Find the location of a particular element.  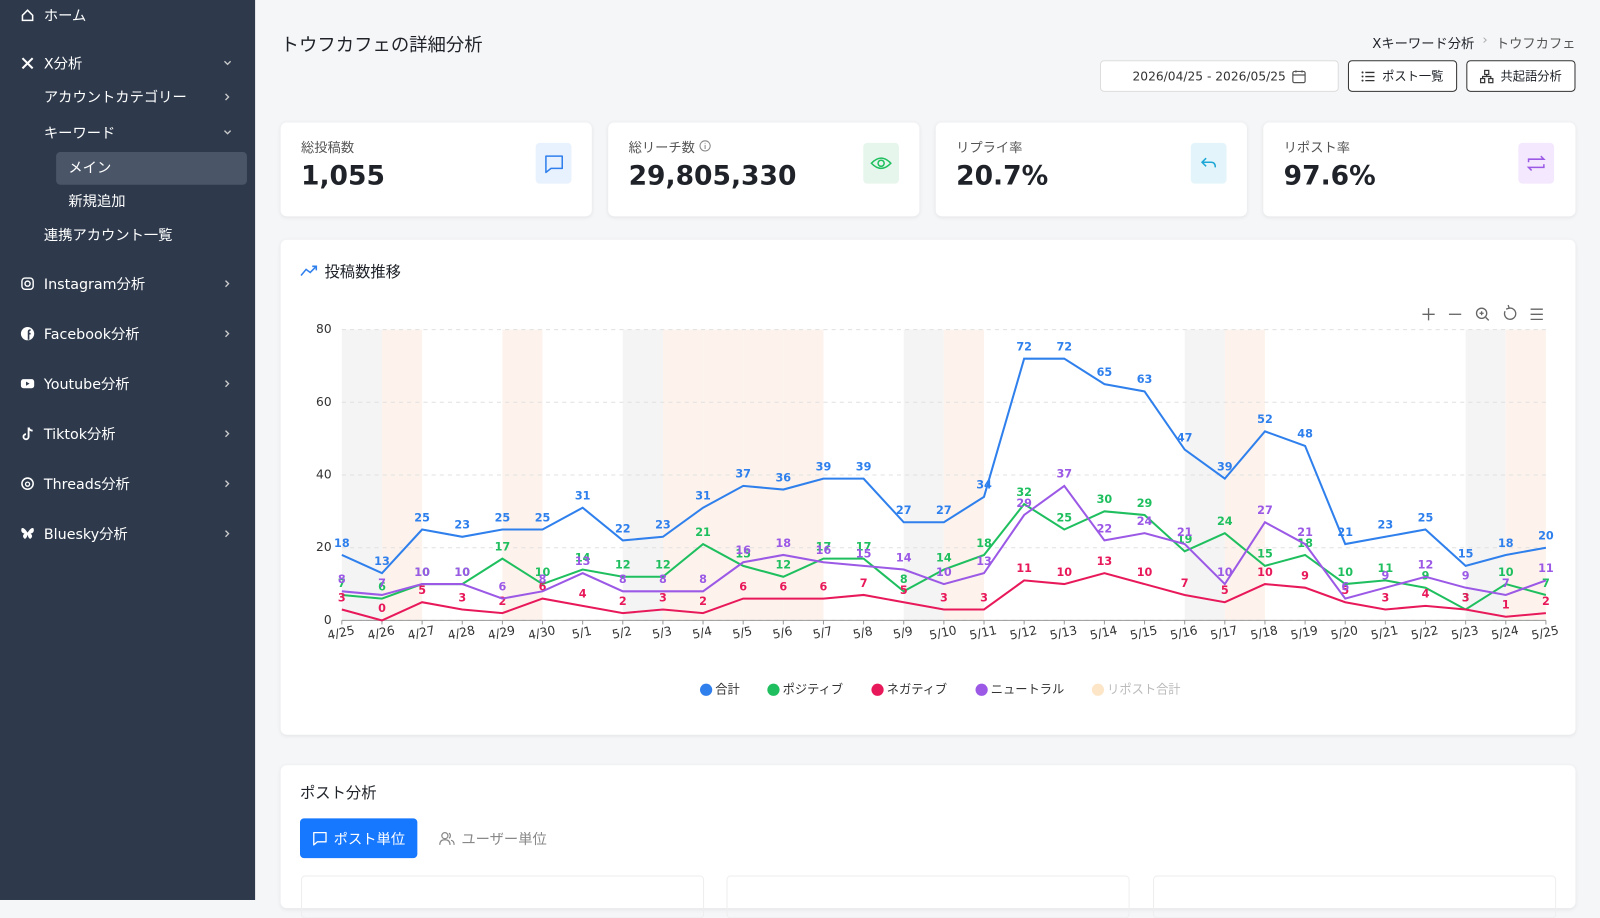

nav-item: Bluesky分析 is located at coordinates (85, 534).